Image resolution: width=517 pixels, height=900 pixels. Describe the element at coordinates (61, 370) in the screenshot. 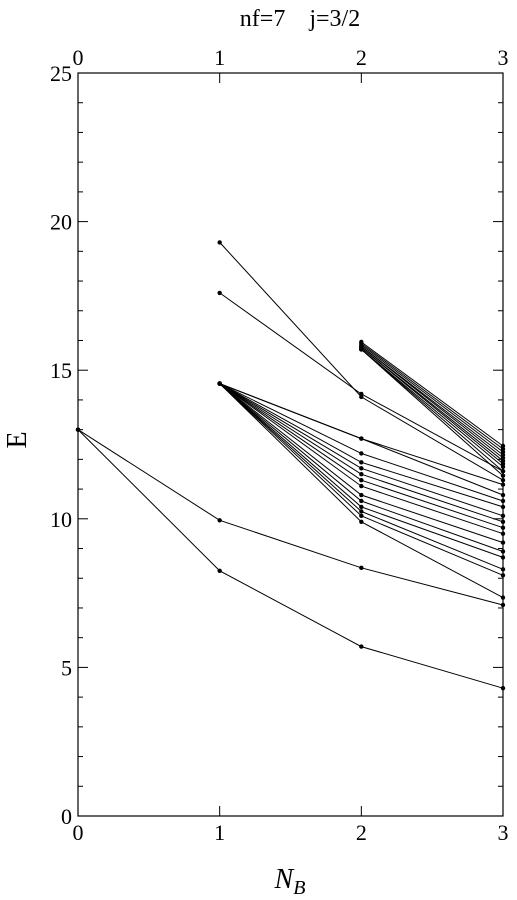

I see `y-tick-label: 15` at that location.